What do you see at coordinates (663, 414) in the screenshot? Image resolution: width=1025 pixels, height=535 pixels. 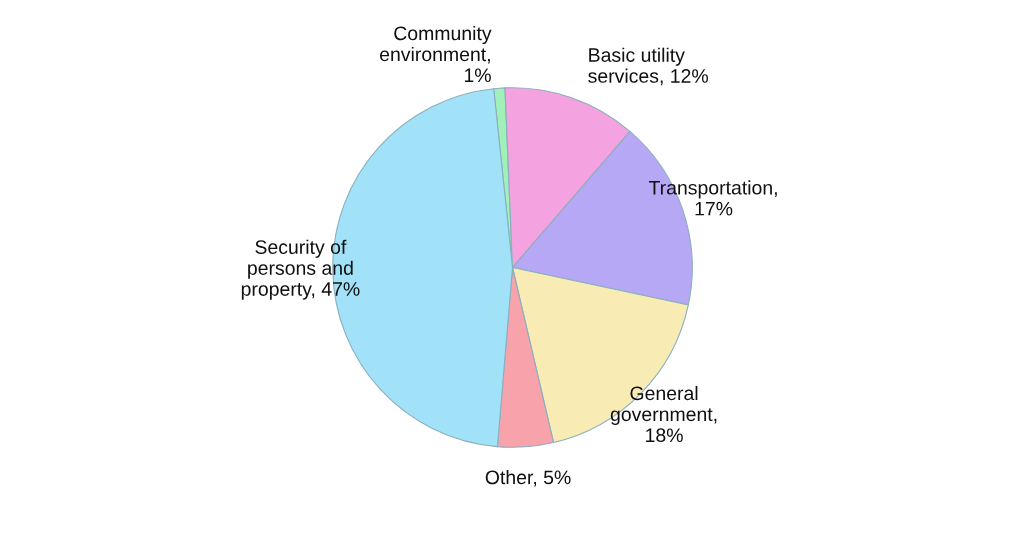 I see `slice-label: General government, 18%` at bounding box center [663, 414].